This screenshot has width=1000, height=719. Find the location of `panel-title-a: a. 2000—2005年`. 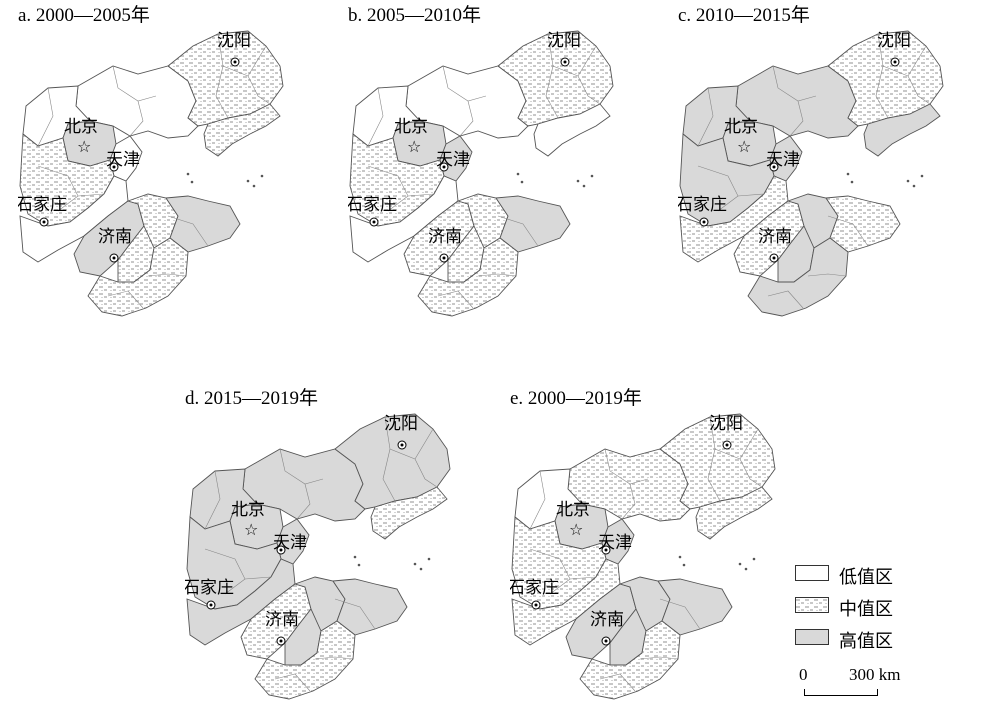

panel-title-a: a. 2000—2005年 is located at coordinates (84, 15).